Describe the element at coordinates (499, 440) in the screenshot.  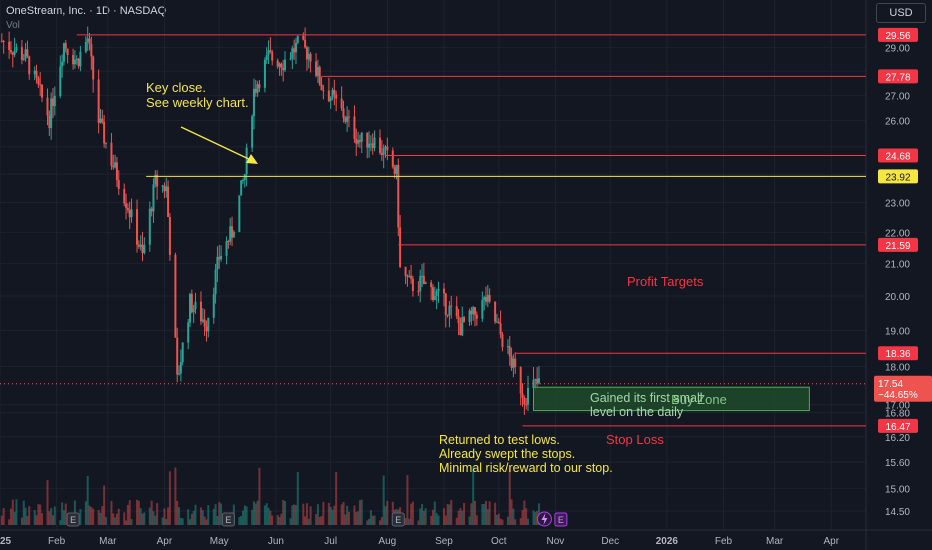
I see `annotation-returned-line: Returned to test lows.` at that location.